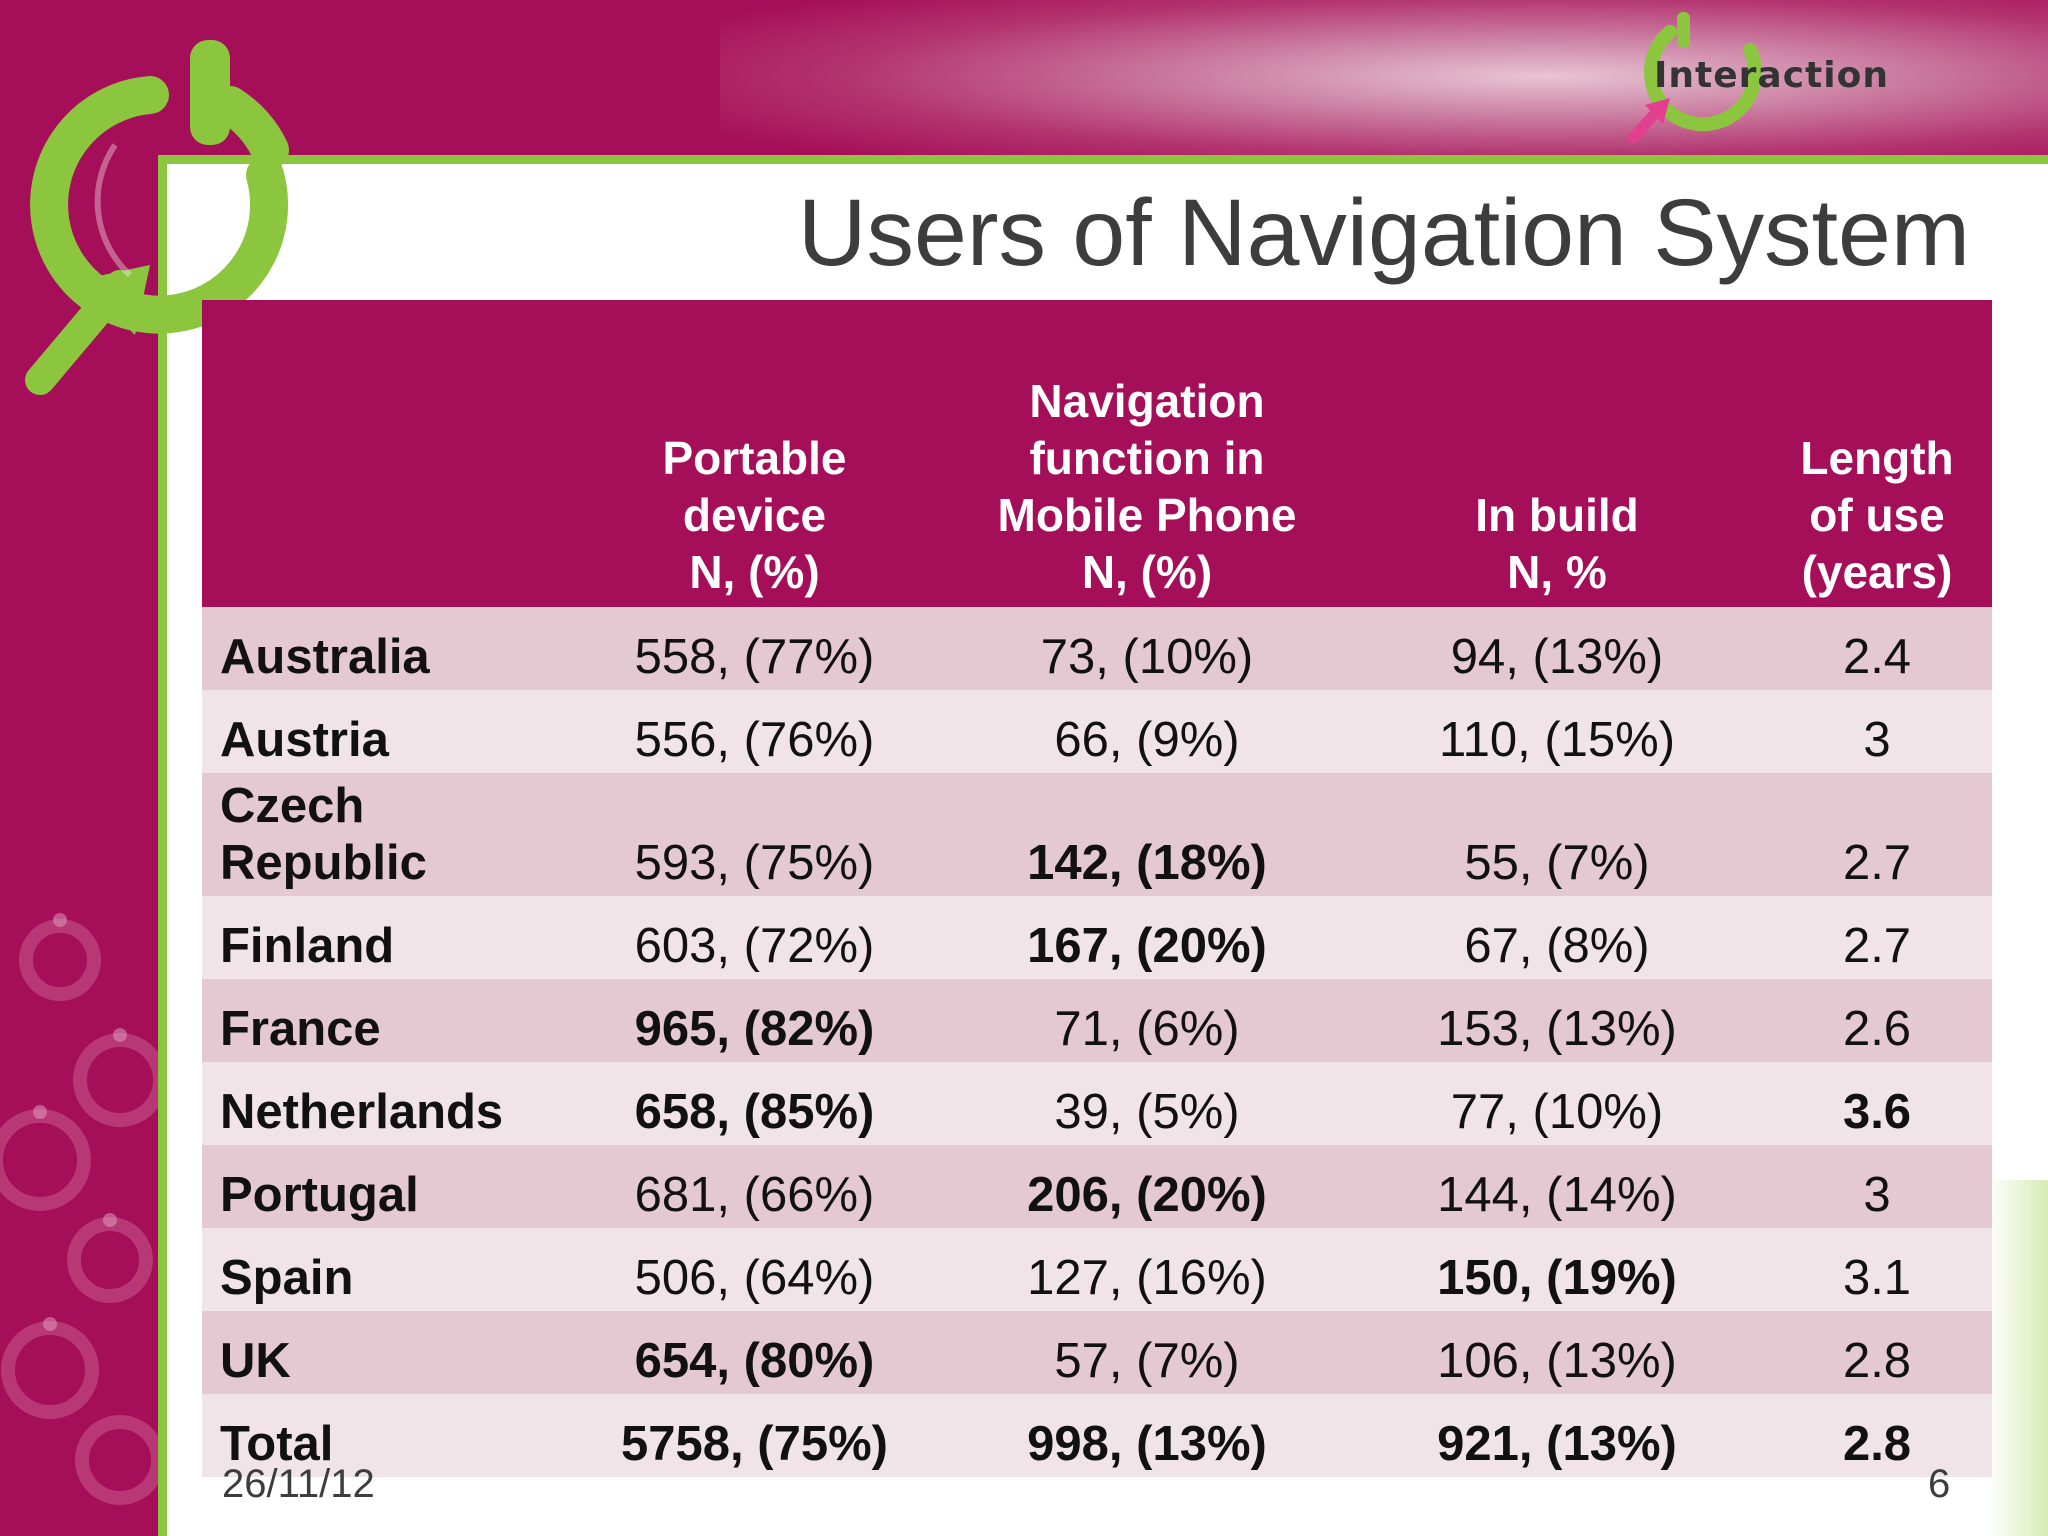 This screenshot has height=1536, width=2048. Describe the element at coordinates (1557, 453) in the screenshot. I see `column-header: In build N, %` at that location.